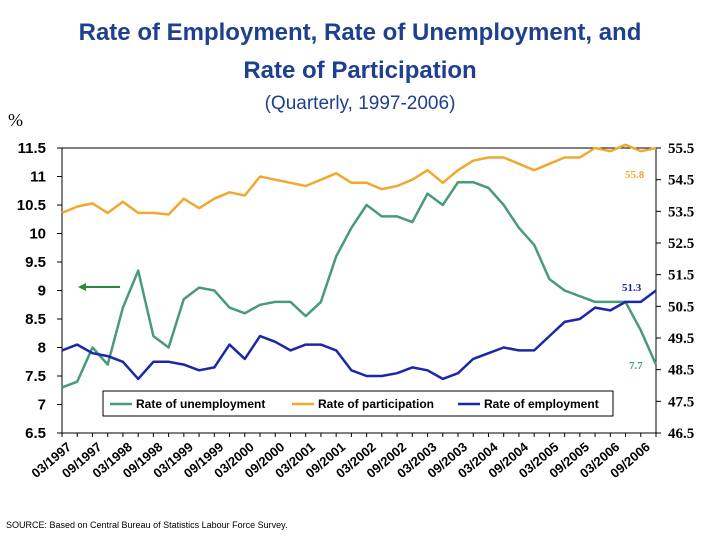 The height and width of the screenshot is (540, 720). I want to click on left-tick-label: 9.5, so click(35, 262).